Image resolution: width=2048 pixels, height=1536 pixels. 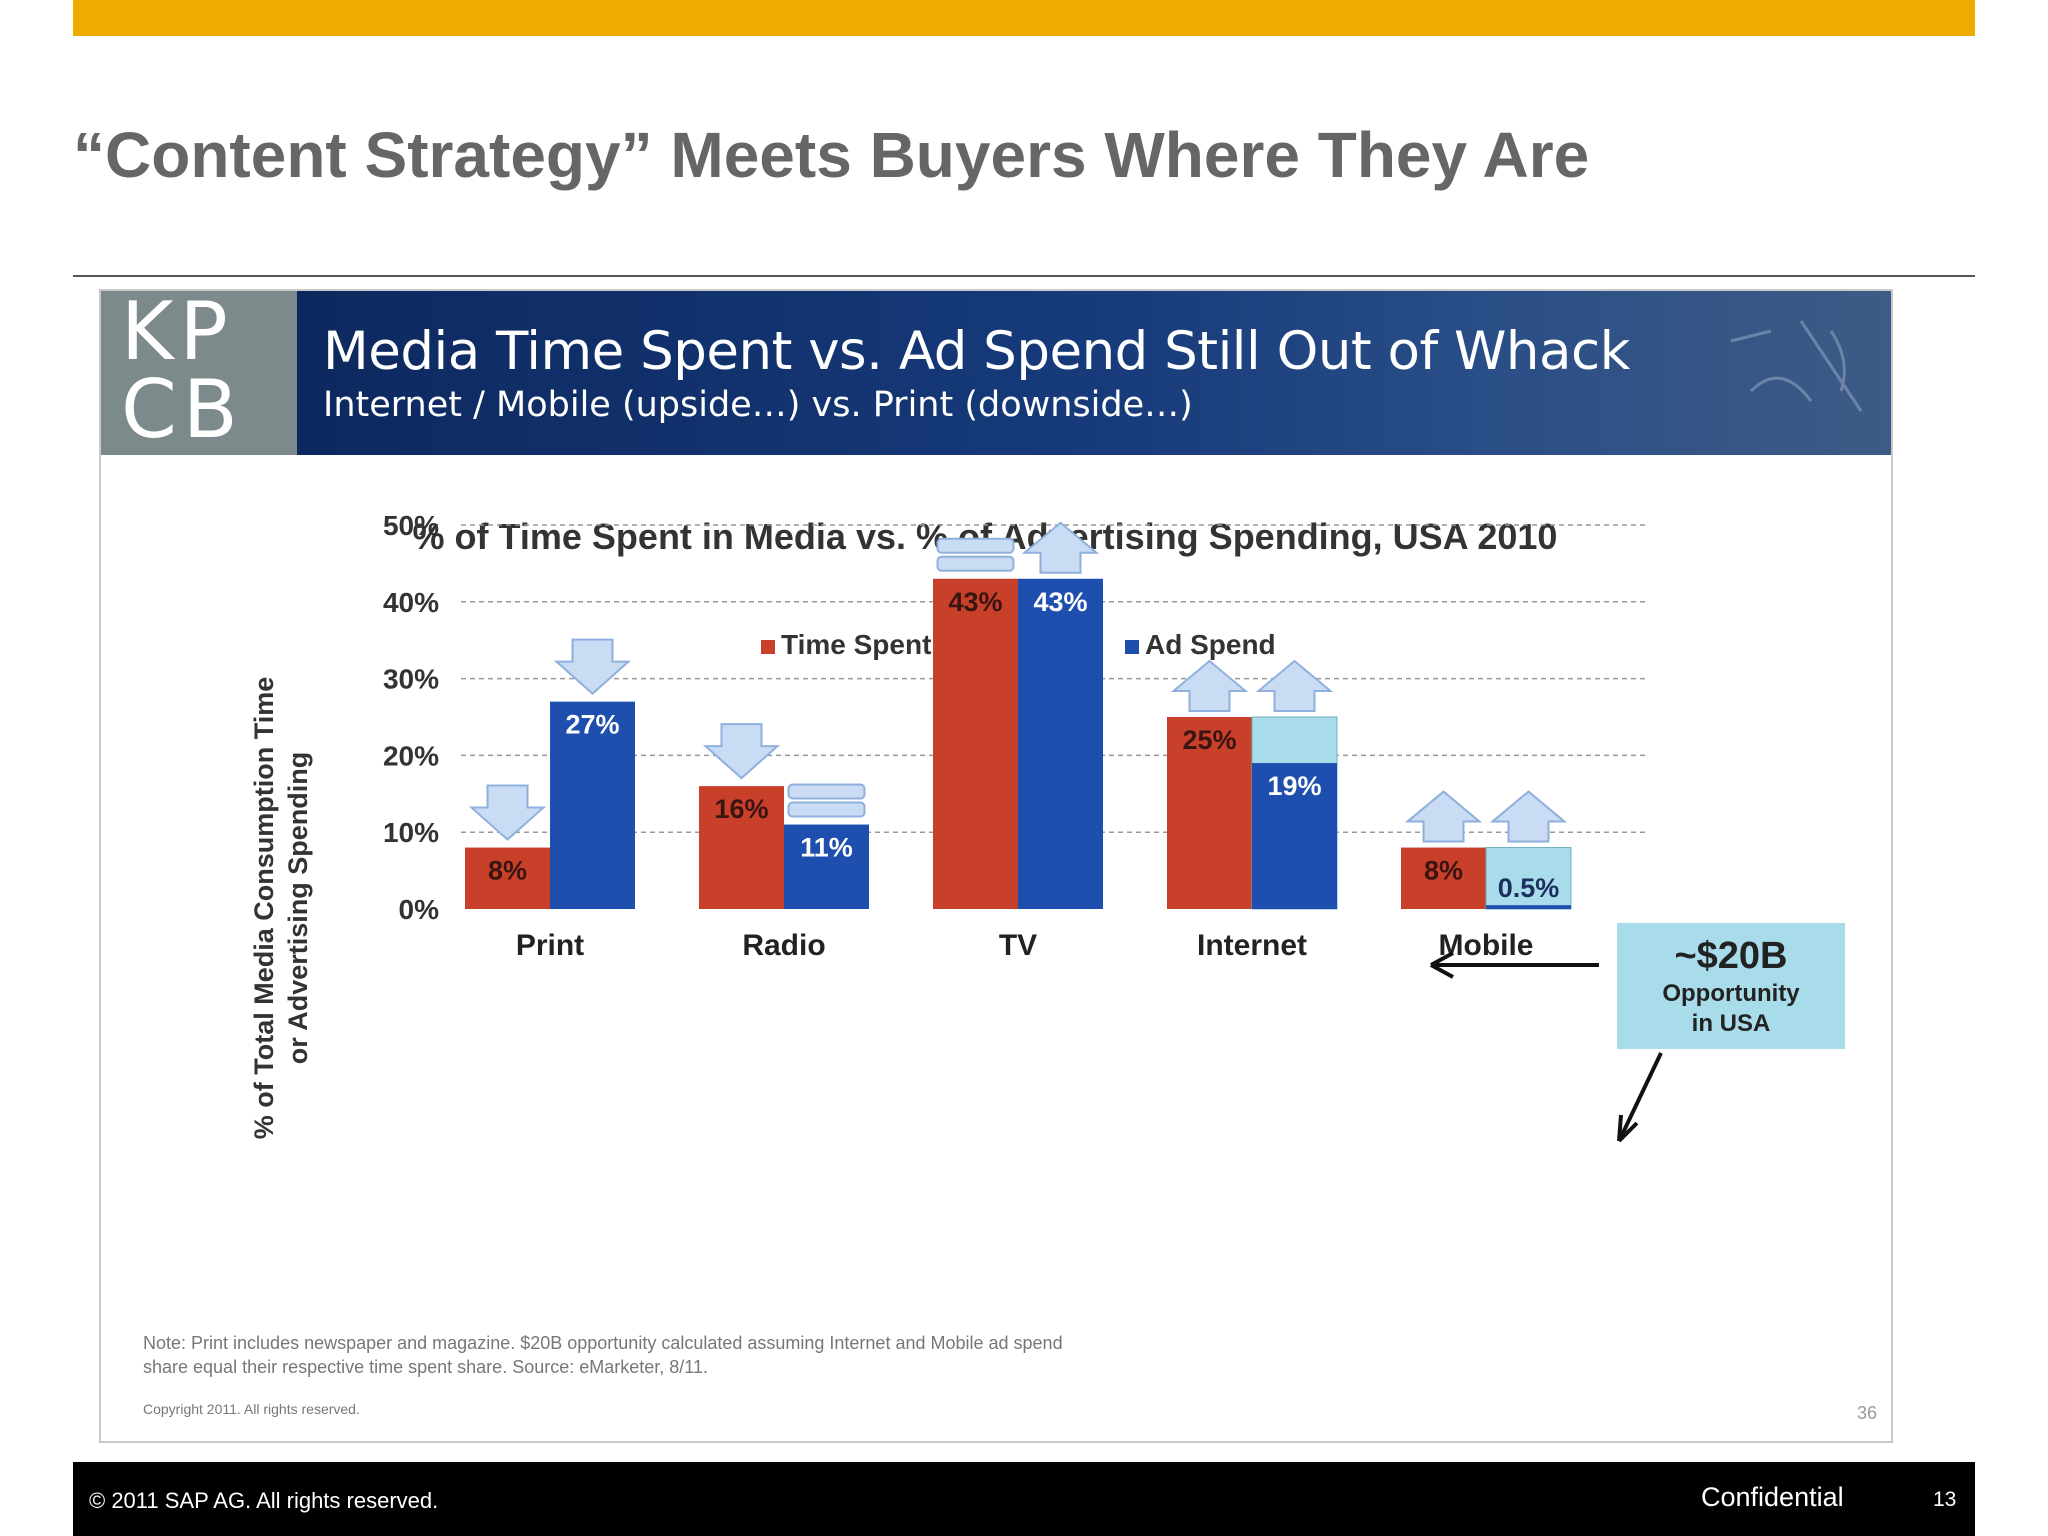 I want to click on y-tick-label: 40%, so click(x=411, y=602).